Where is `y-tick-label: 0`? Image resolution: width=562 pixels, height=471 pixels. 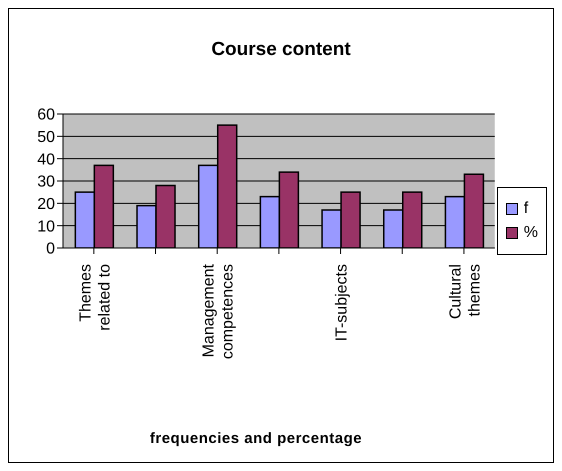
y-tick-label: 0 is located at coordinates (51, 249).